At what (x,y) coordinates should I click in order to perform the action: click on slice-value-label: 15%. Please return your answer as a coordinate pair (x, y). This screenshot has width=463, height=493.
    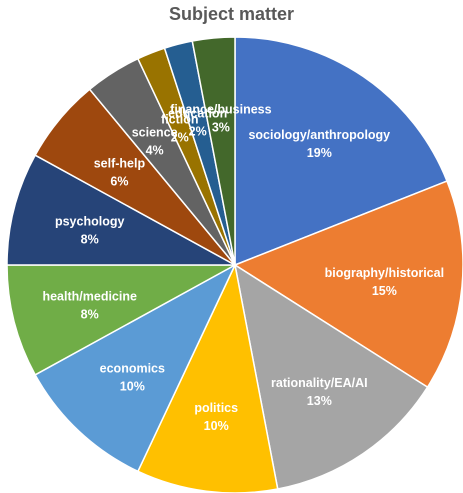
    Looking at the image, I should click on (384, 291).